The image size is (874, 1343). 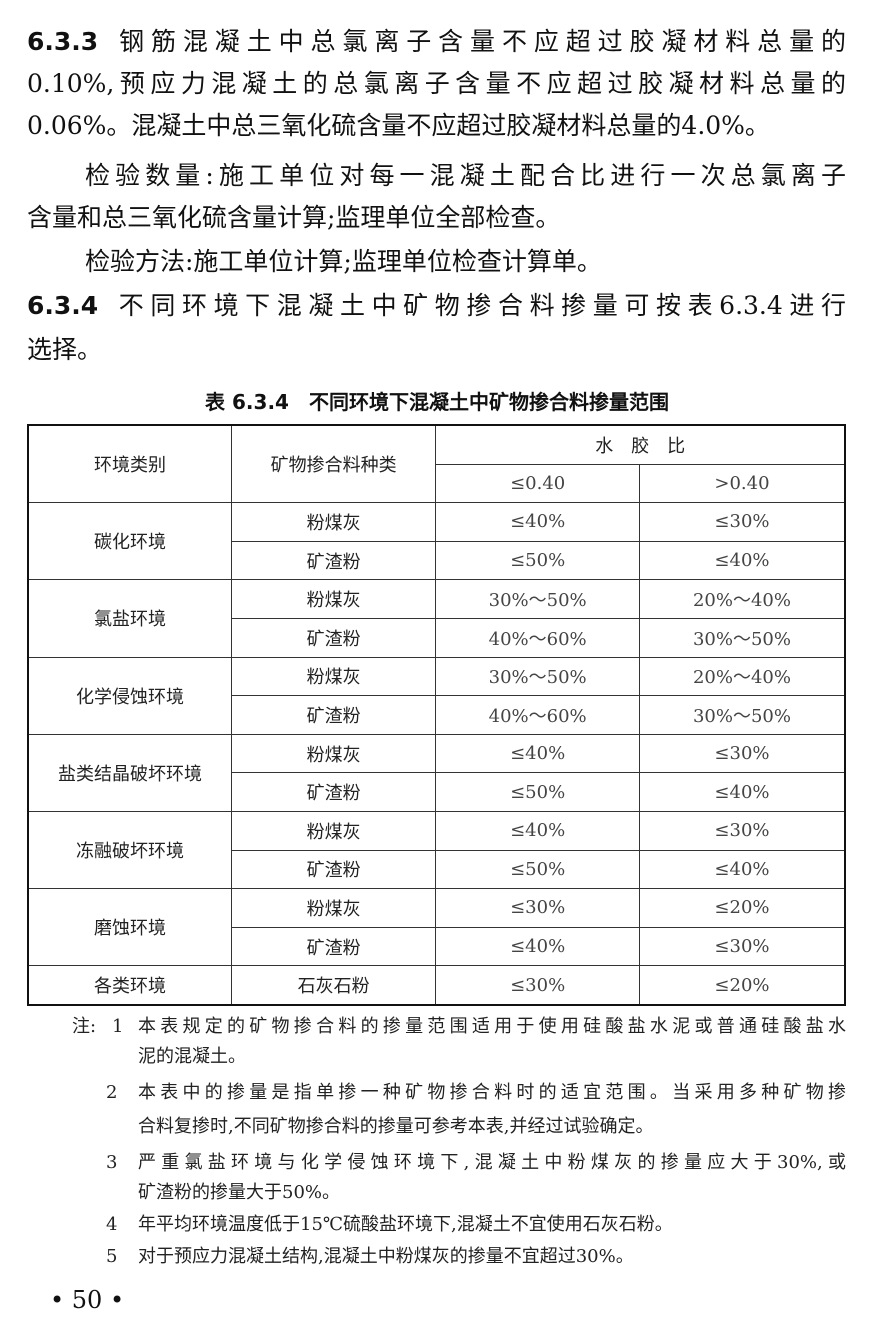 What do you see at coordinates (492, 1092) in the screenshot?
I see `note-text: 本表中的掺量是指单掺一种矿物掺合料时的适宜范围。当采用多种矿物掺` at bounding box center [492, 1092].